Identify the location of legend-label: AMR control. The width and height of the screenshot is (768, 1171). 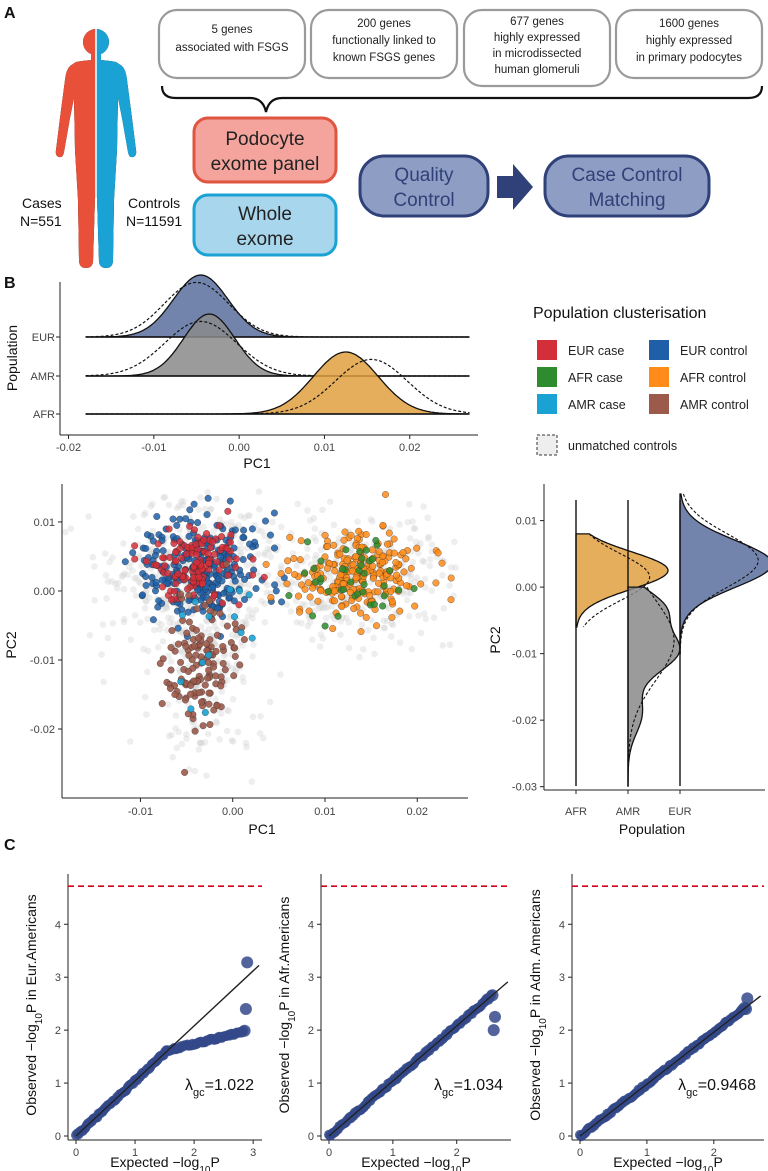
(714, 405).